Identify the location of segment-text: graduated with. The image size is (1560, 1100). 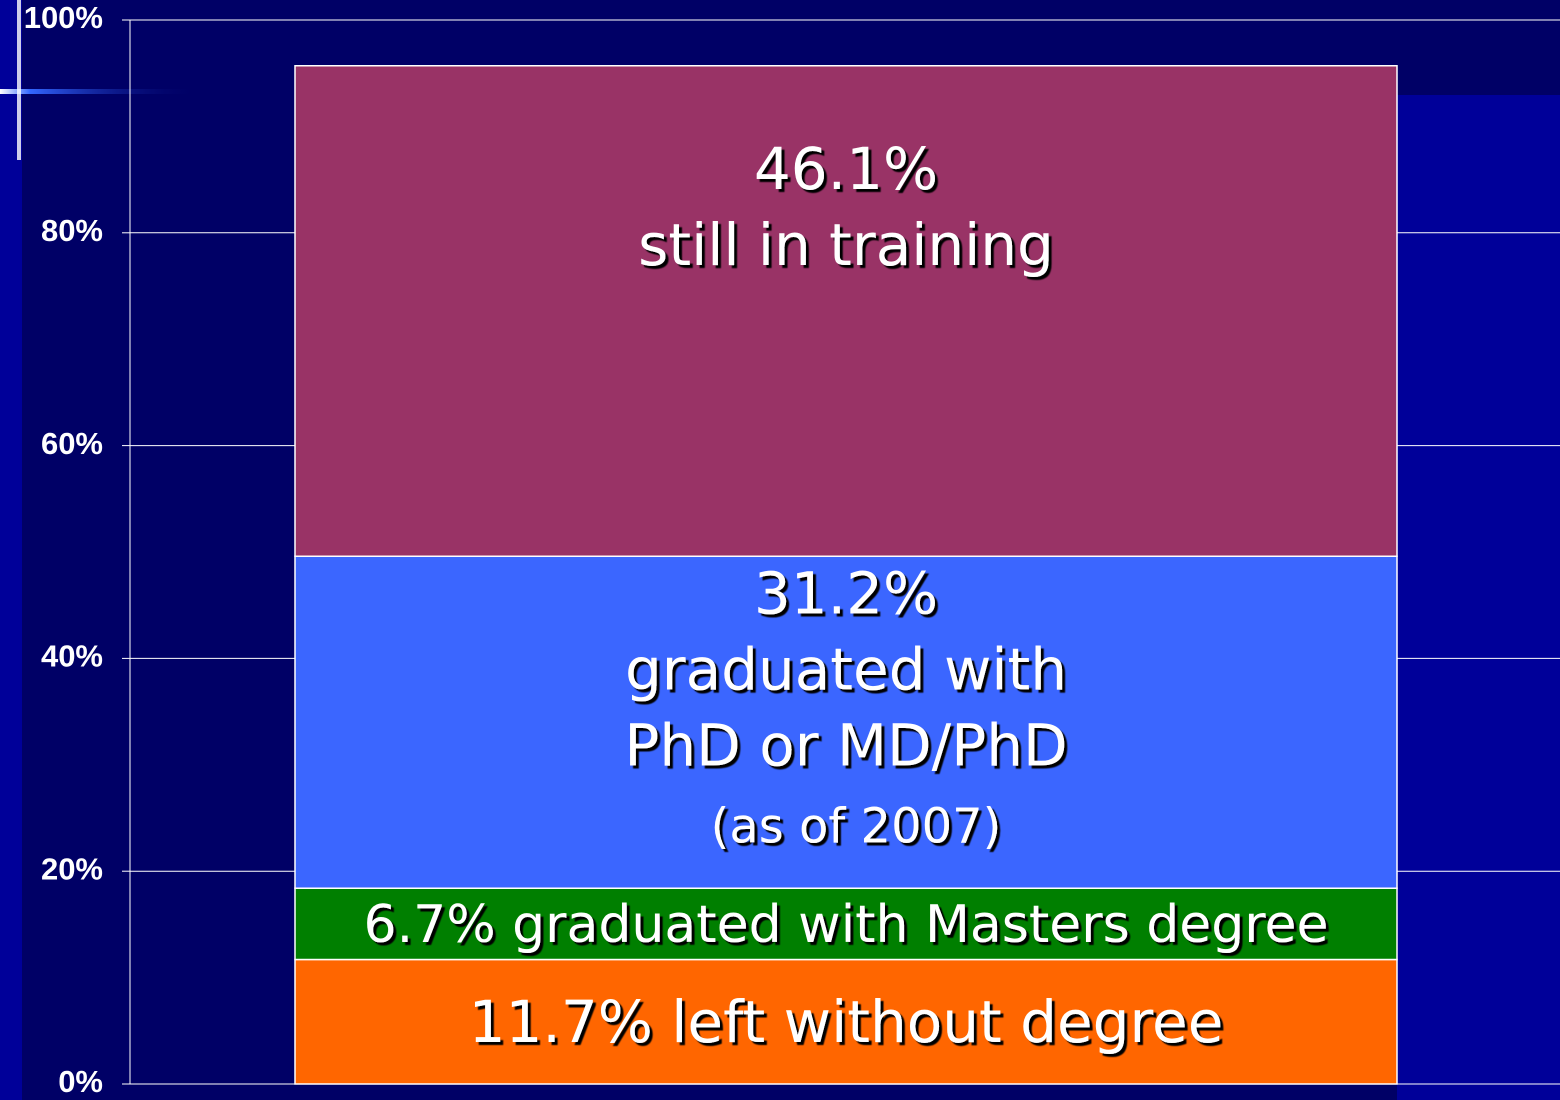
(846, 669).